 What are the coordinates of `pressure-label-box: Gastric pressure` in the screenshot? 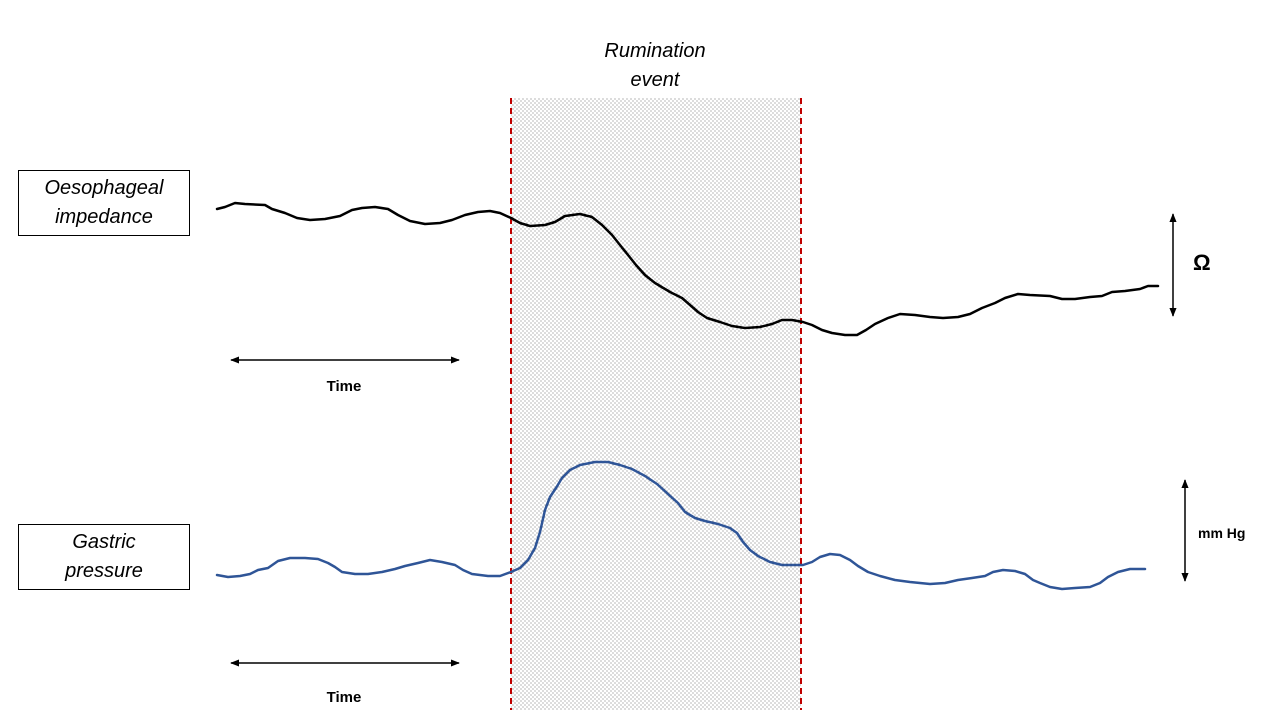 It's located at (104, 557).